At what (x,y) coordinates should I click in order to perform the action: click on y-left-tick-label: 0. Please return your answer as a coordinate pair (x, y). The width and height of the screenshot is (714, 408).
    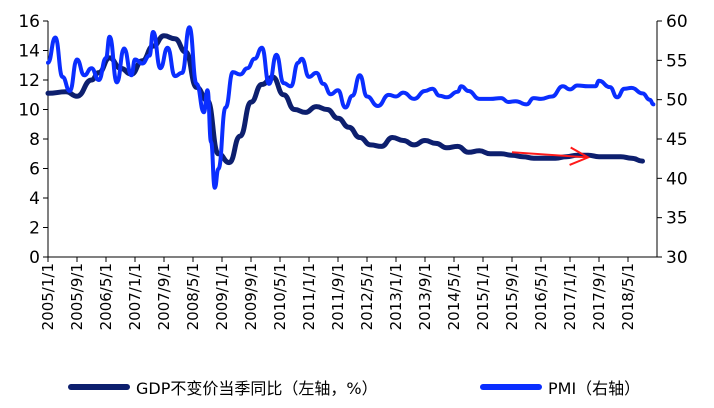
    Looking at the image, I should click on (34, 258).